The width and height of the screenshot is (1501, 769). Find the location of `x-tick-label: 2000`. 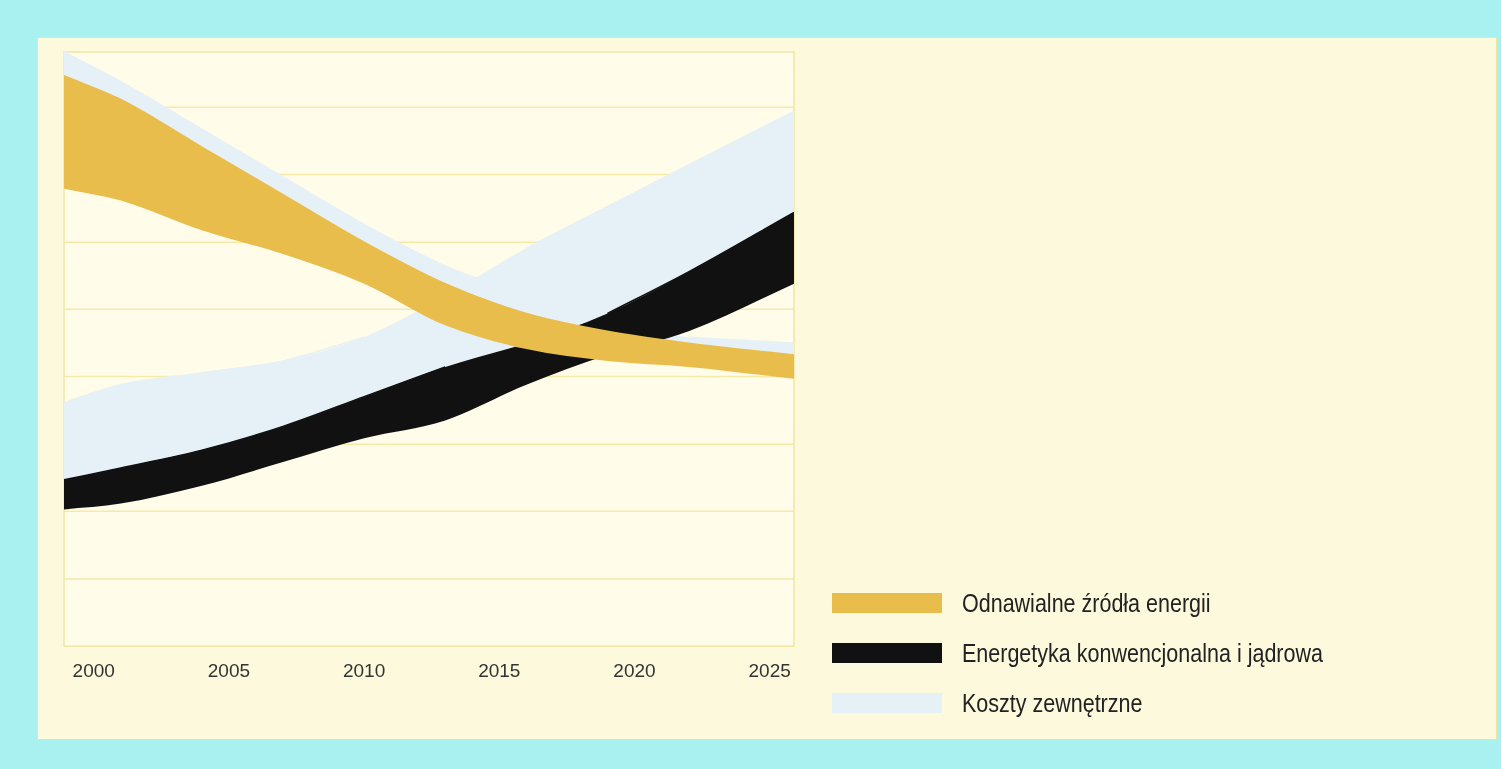

x-tick-label: 2000 is located at coordinates (93, 670).